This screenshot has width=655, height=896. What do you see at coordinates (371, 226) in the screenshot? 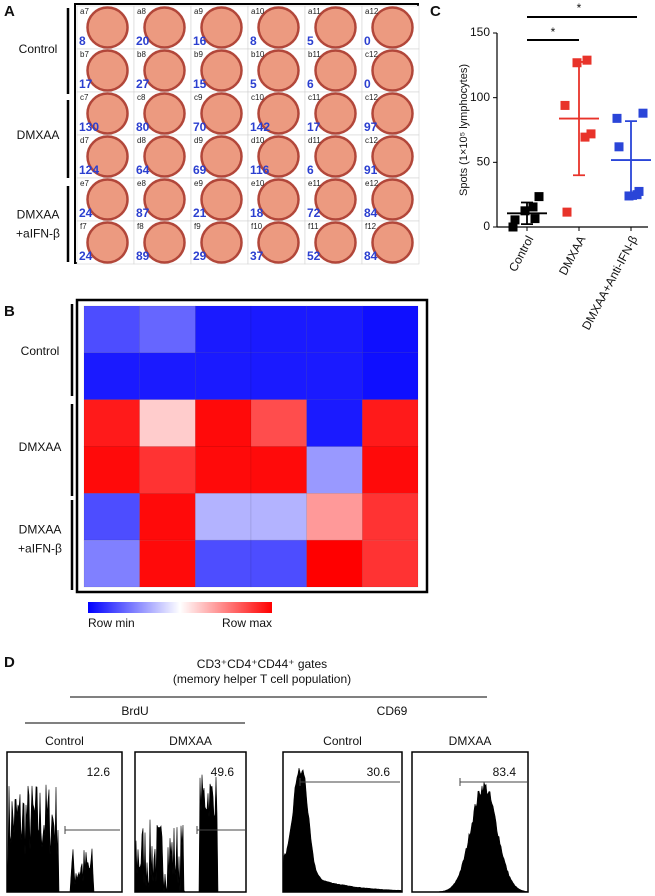
I see `well-id: f12` at bounding box center [371, 226].